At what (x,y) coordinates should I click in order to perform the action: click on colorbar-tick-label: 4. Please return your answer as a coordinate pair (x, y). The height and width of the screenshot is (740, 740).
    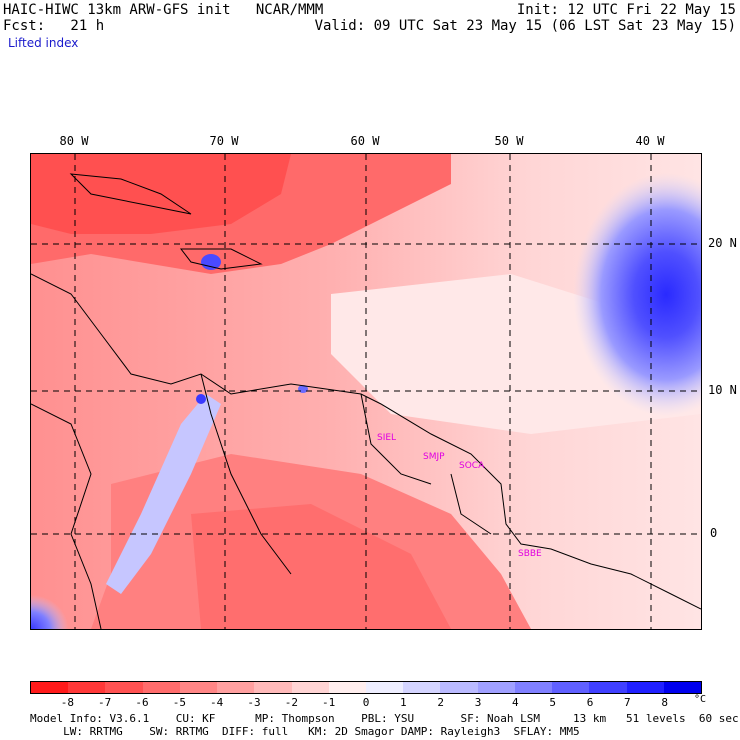
    Looking at the image, I should click on (515, 702).